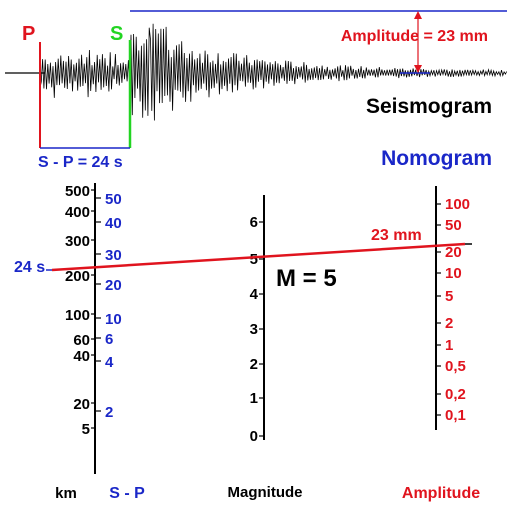 This screenshot has width=507, height=512. What do you see at coordinates (282, 348) in the screenshot?
I see `magnitude-scale: 6 5 4 3 2 1 0 Magnitude M = 5` at bounding box center [282, 348].